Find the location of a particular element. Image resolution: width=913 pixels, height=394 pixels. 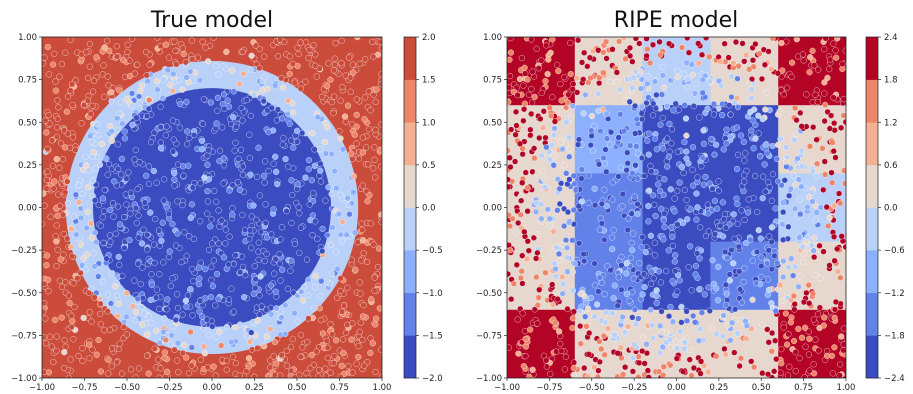

ripe-model-colorbar-band is located at coordinates (872, 272).